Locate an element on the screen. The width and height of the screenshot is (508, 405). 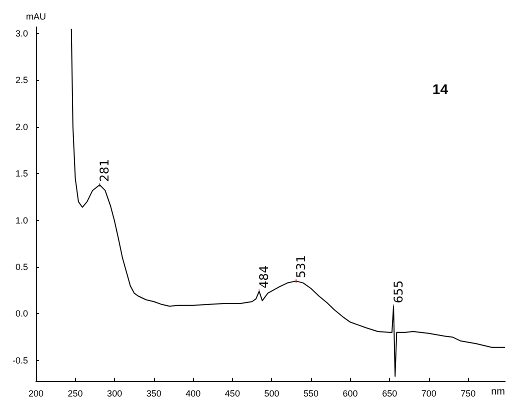
annotation: 281 is located at coordinates (105, 170).